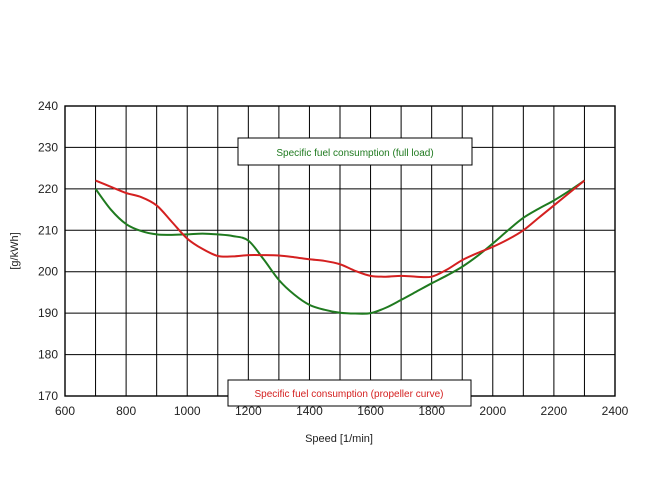  I want to click on x-tick-label: 1400, so click(309, 411).